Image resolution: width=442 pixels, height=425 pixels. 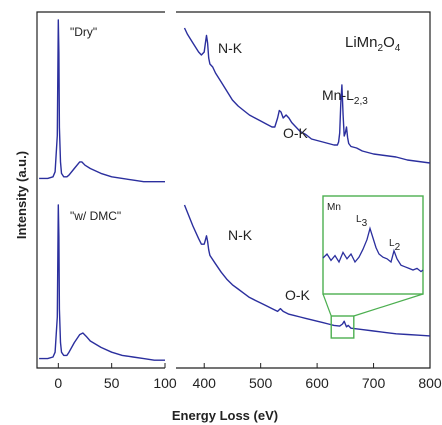 I want to click on annot-dmc-n-k: N-K, so click(x=240, y=235).